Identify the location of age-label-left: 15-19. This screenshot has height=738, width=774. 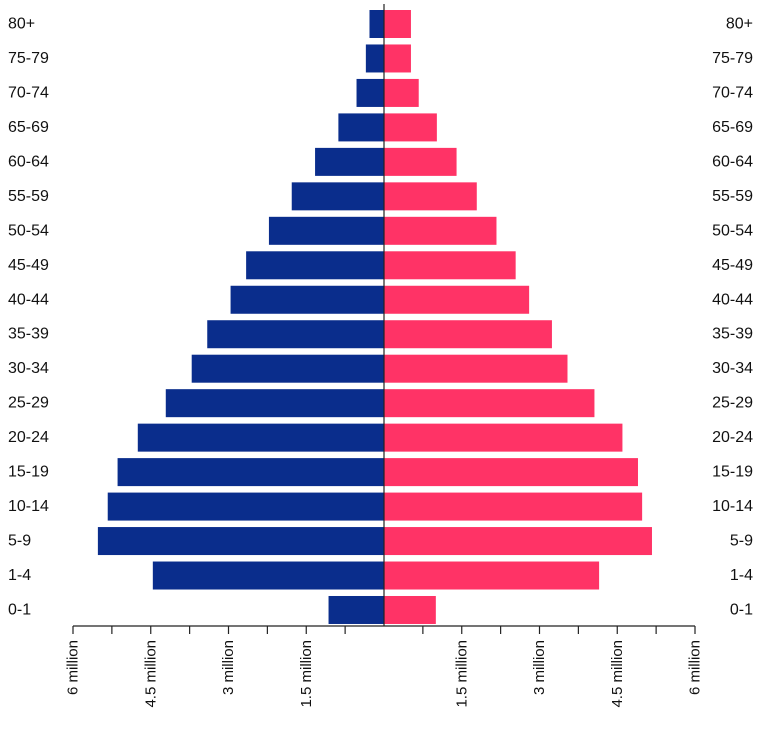
(28, 472).